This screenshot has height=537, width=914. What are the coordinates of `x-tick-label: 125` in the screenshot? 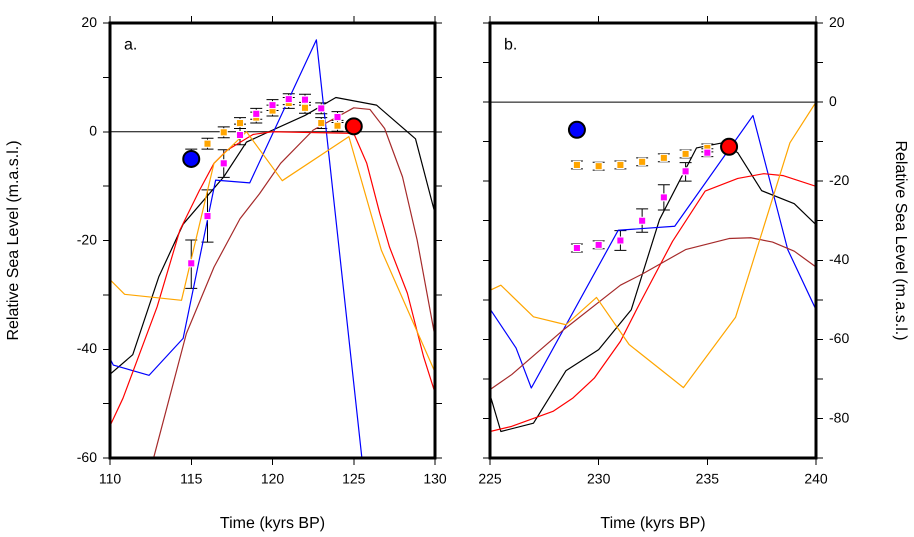 It's located at (354, 478).